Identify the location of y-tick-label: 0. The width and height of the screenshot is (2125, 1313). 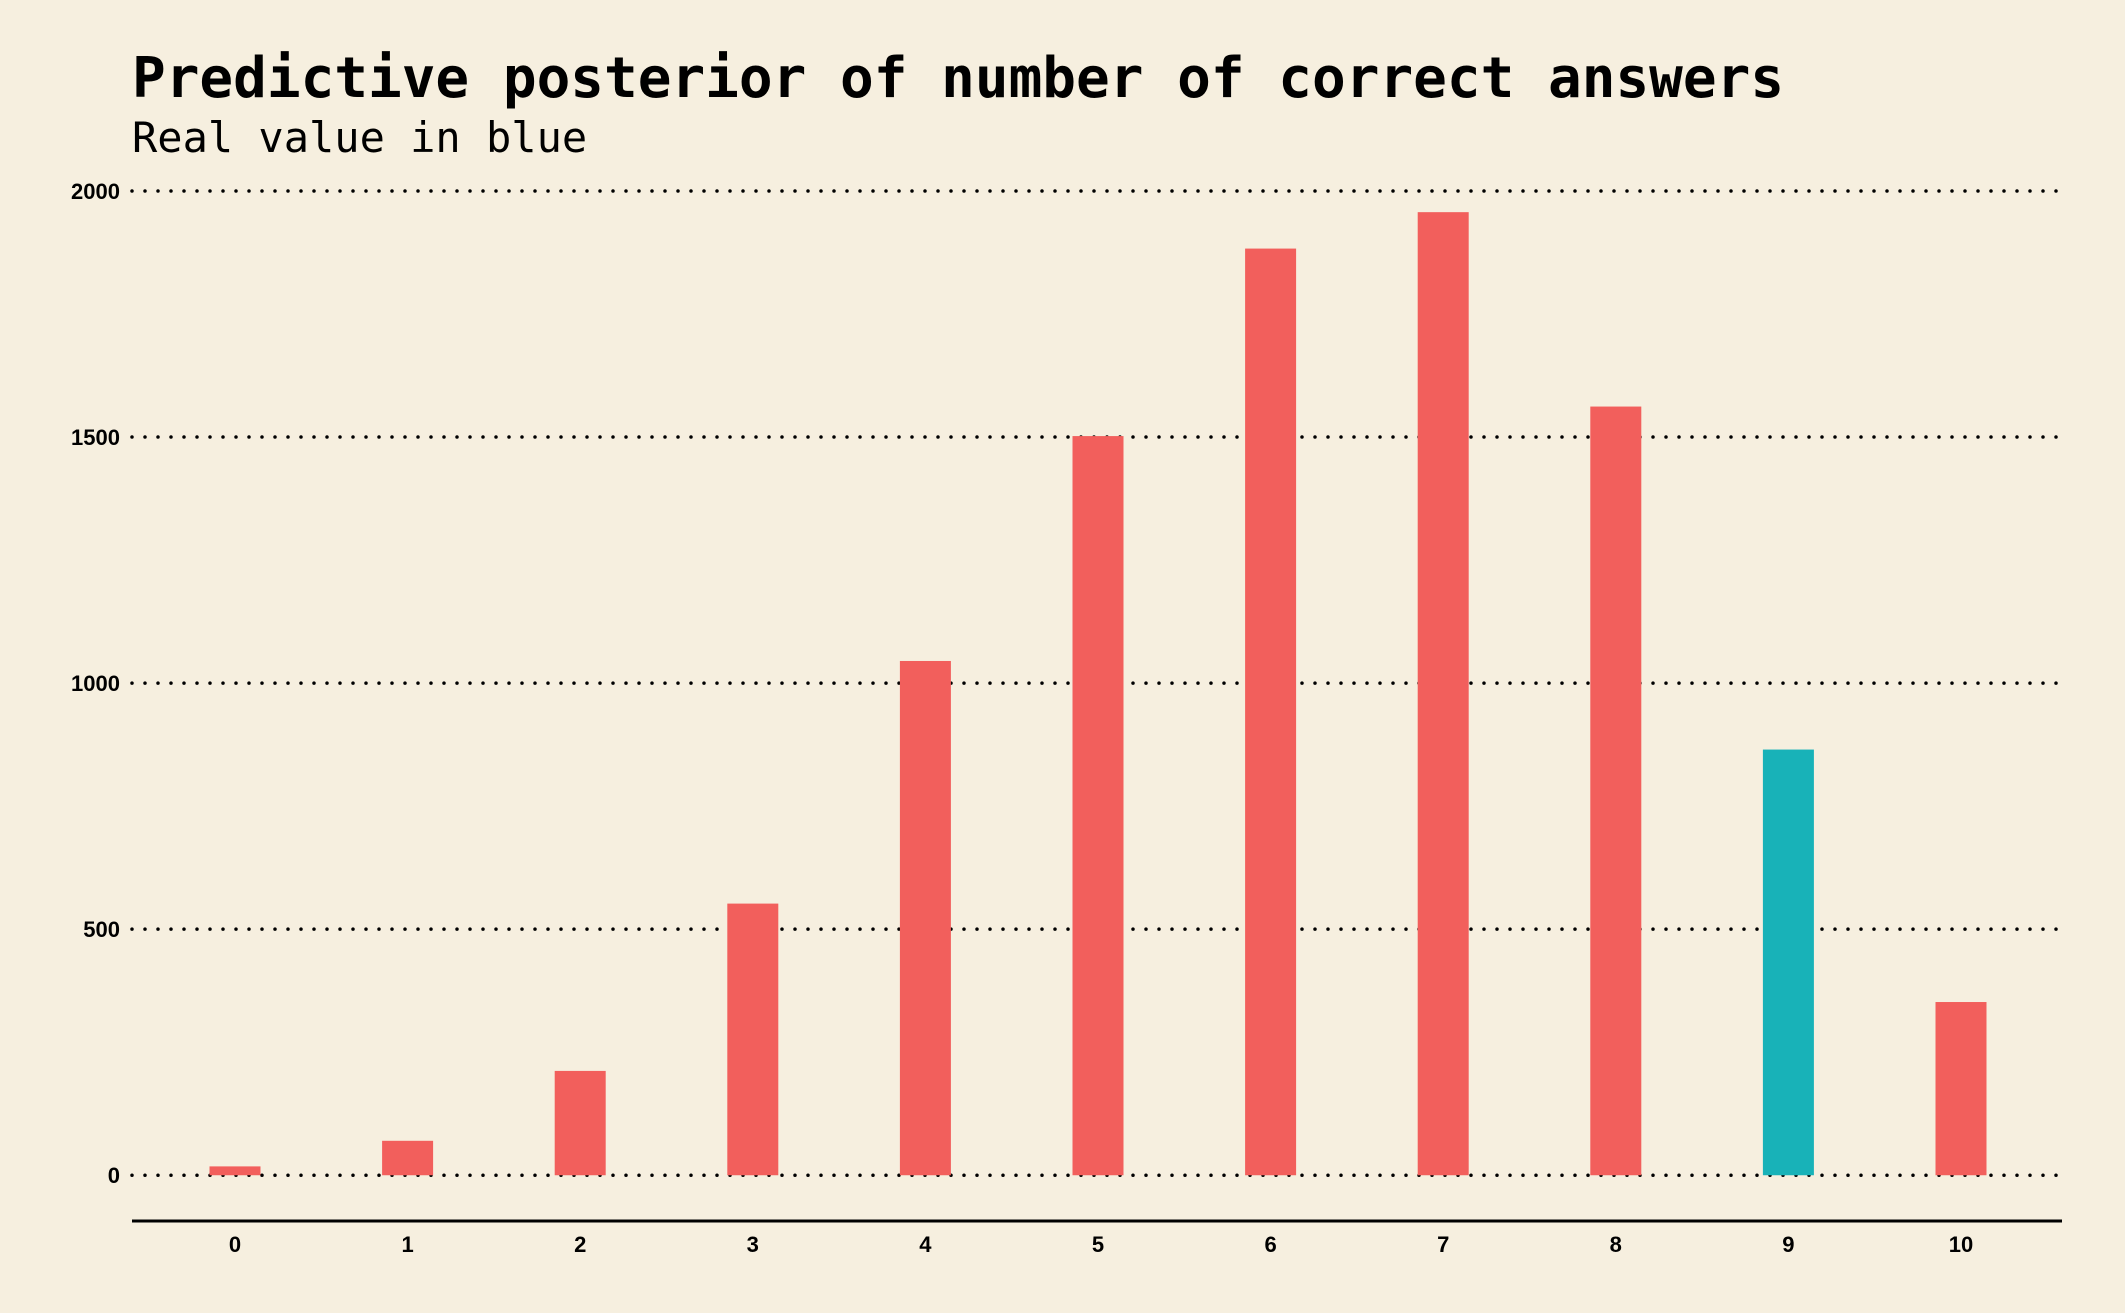
(114, 1175).